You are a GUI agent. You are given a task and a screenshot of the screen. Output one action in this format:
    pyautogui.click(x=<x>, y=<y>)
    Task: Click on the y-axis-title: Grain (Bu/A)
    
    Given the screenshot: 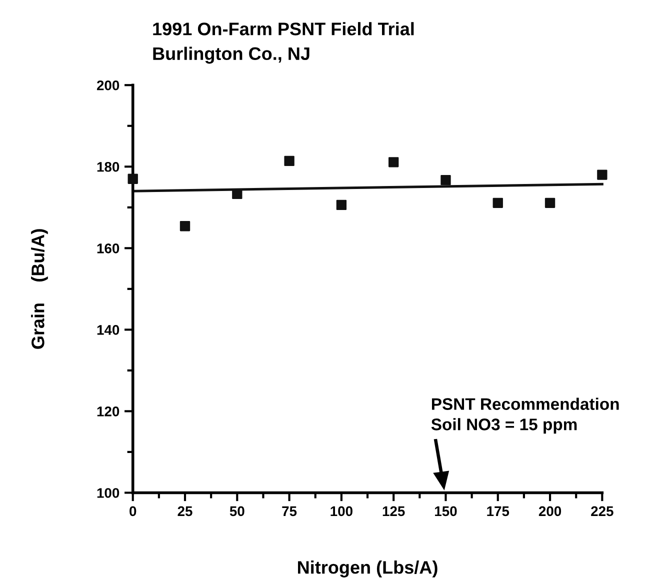 What is the action you would take?
    pyautogui.click(x=39, y=289)
    